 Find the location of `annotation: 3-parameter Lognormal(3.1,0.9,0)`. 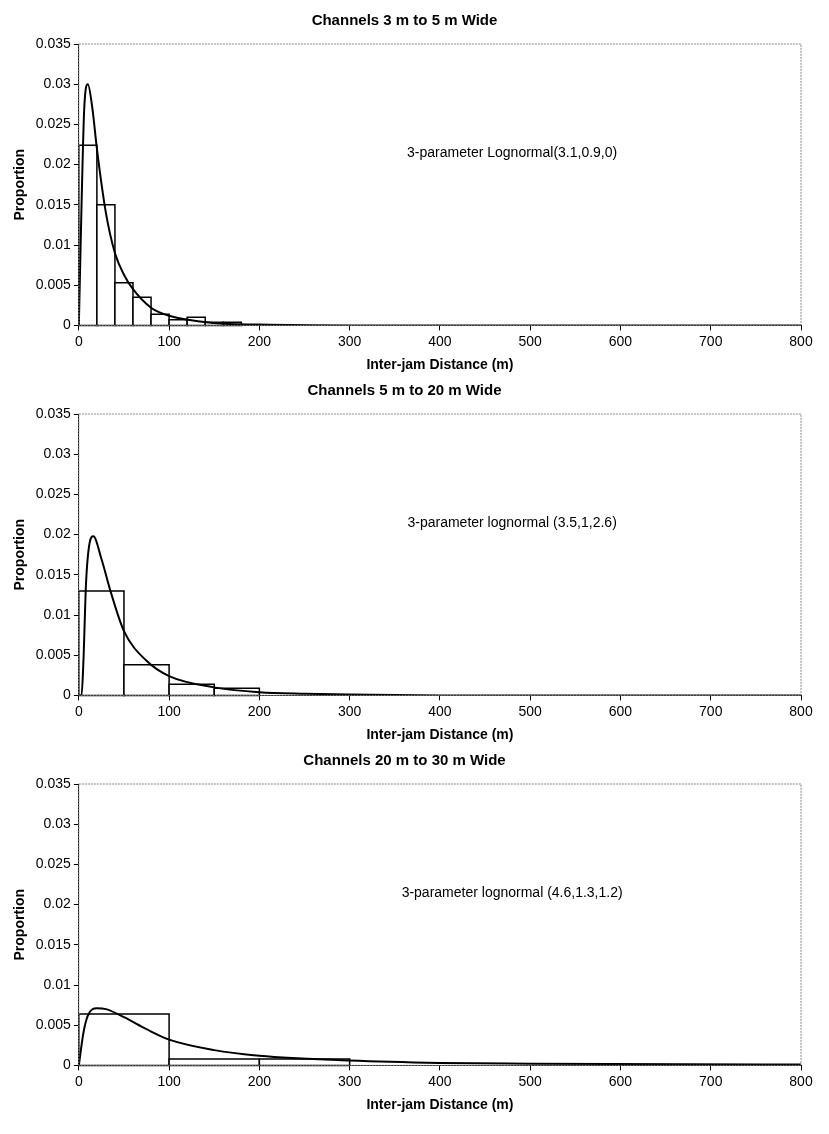

annotation: 3-parameter Lognormal(3.1,0.9,0) is located at coordinates (512, 151).